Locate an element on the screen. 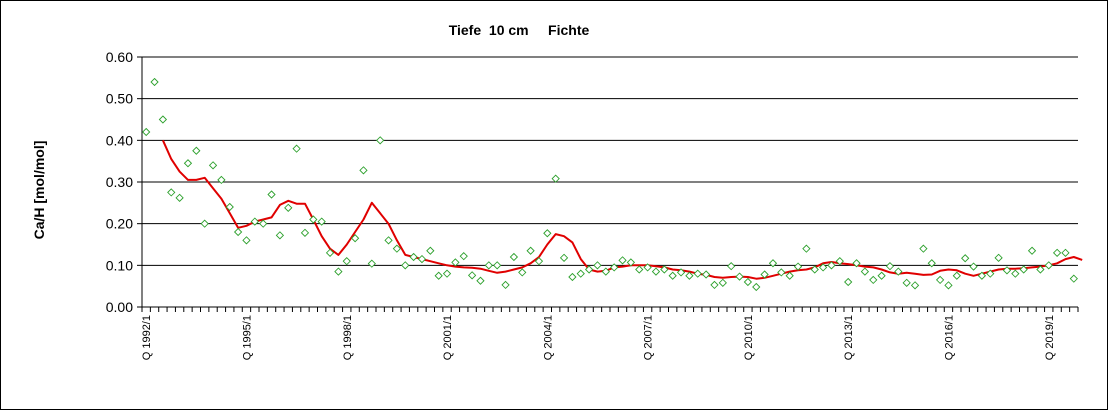  x-tick-label: Q 2013/1 is located at coordinates (849, 337).